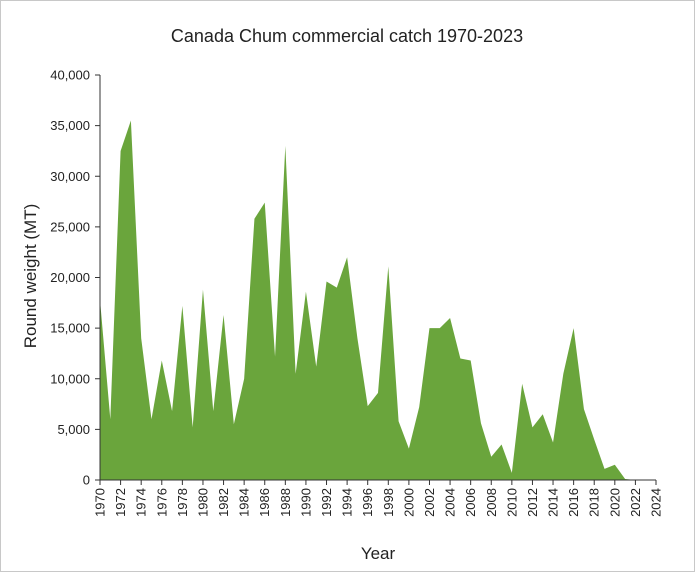 This screenshot has height=572, width=695. What do you see at coordinates (202, 502) in the screenshot?
I see `x-tick-label: 1980` at bounding box center [202, 502].